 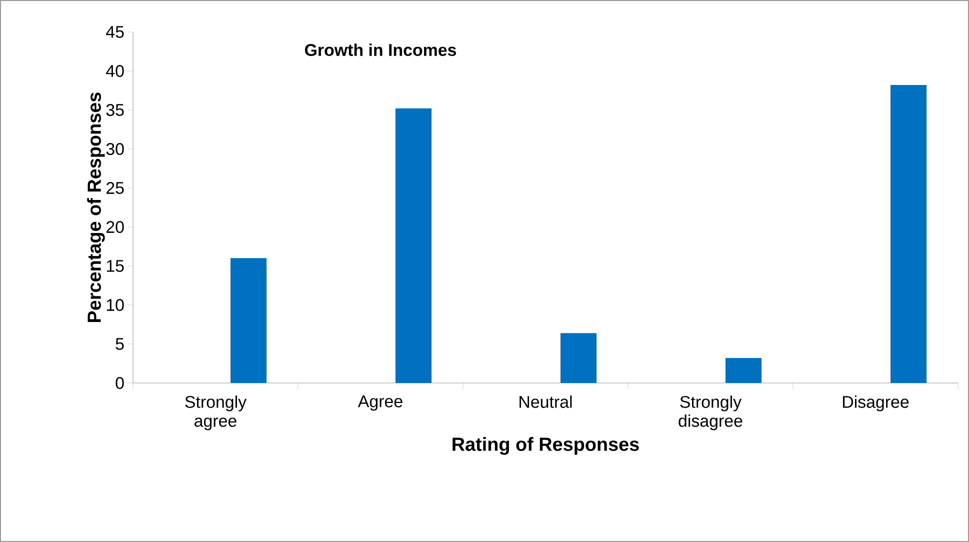 What do you see at coordinates (115, 188) in the screenshot?
I see `y-tick-label: 25` at bounding box center [115, 188].